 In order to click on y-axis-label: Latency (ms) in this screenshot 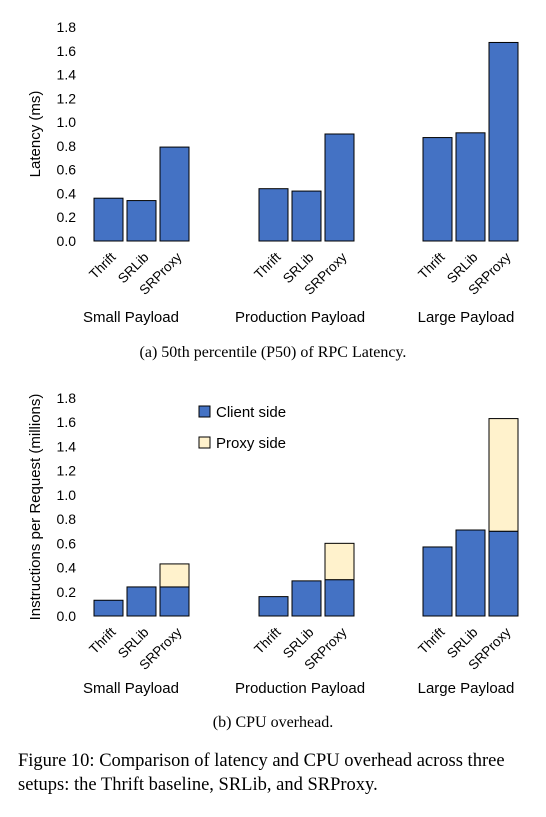, I will do `click(35, 134)`.